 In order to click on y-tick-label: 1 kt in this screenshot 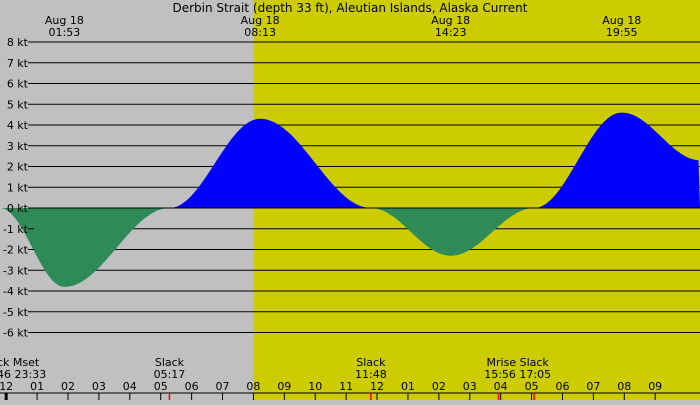, I will do `click(18, 187)`.